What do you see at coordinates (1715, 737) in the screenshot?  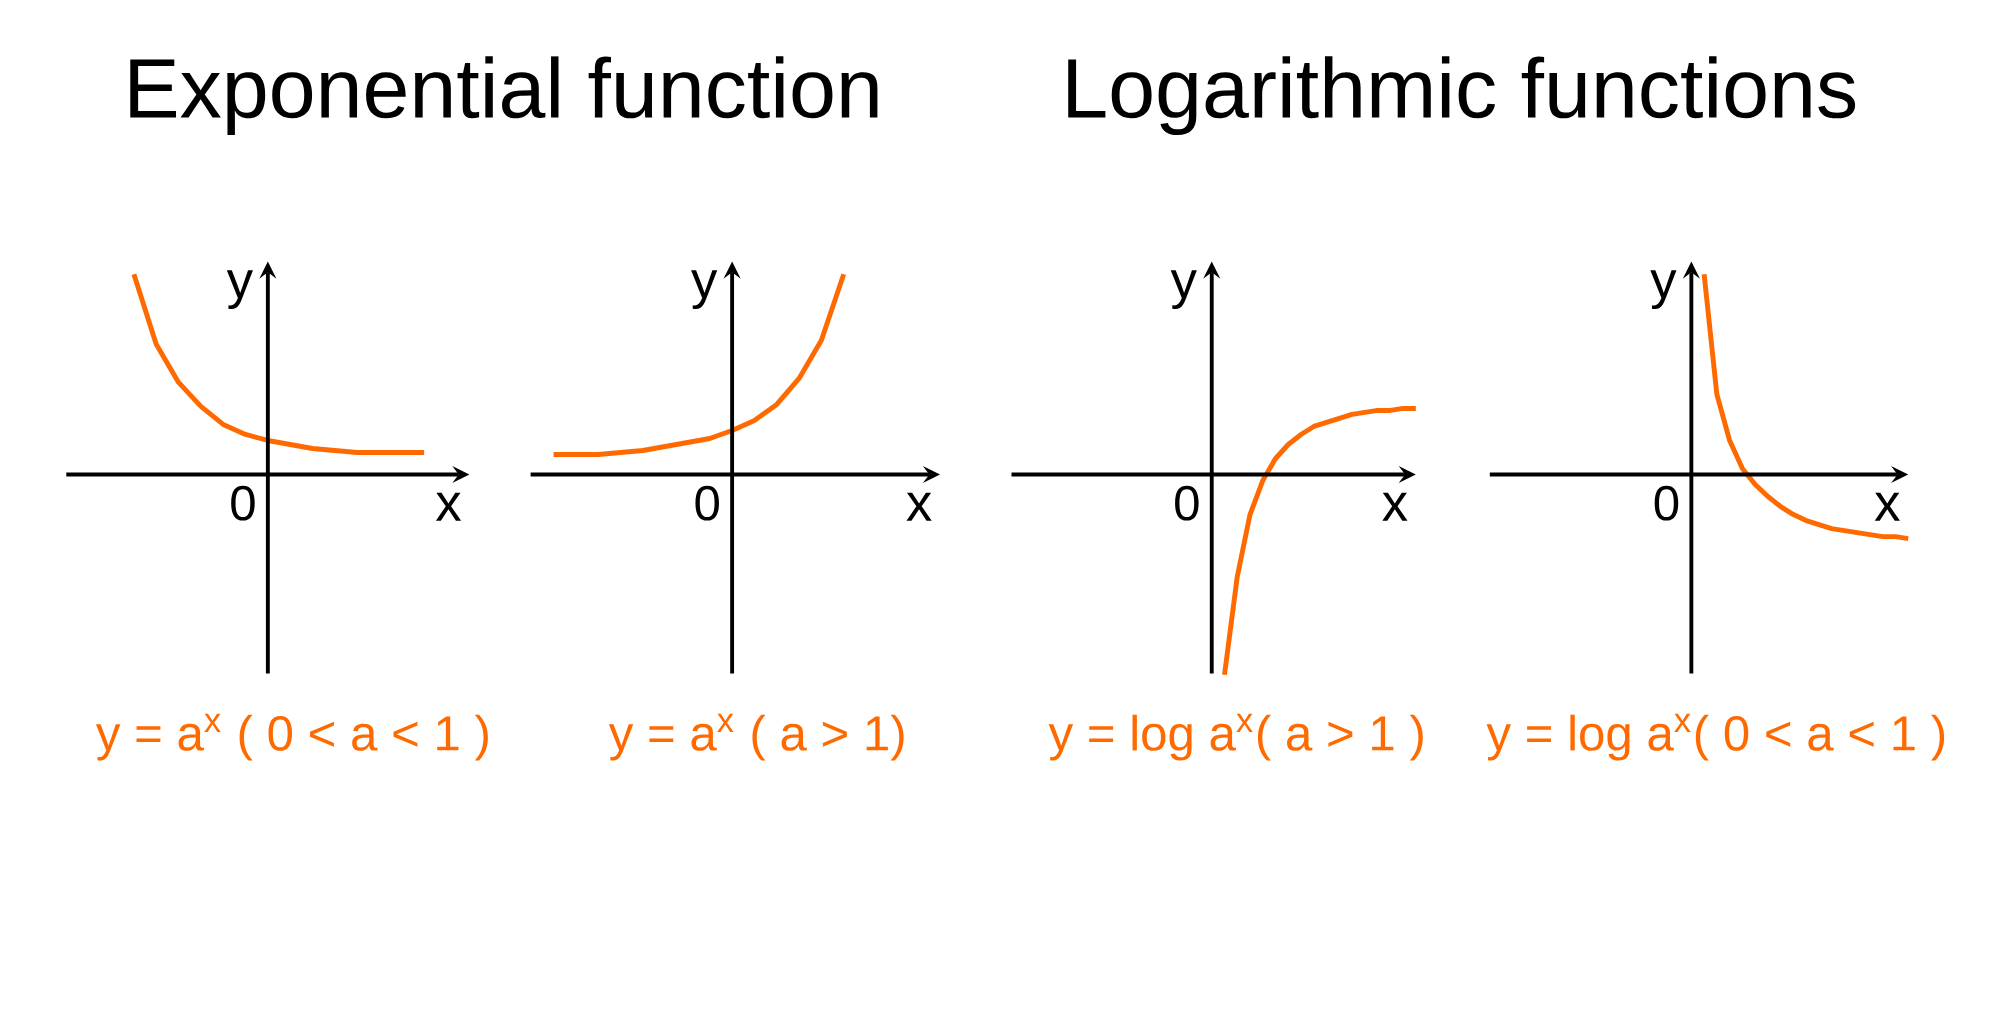 I see `text: y = log a$^{x}$( 0 < a < 1 )` at bounding box center [1715, 737].